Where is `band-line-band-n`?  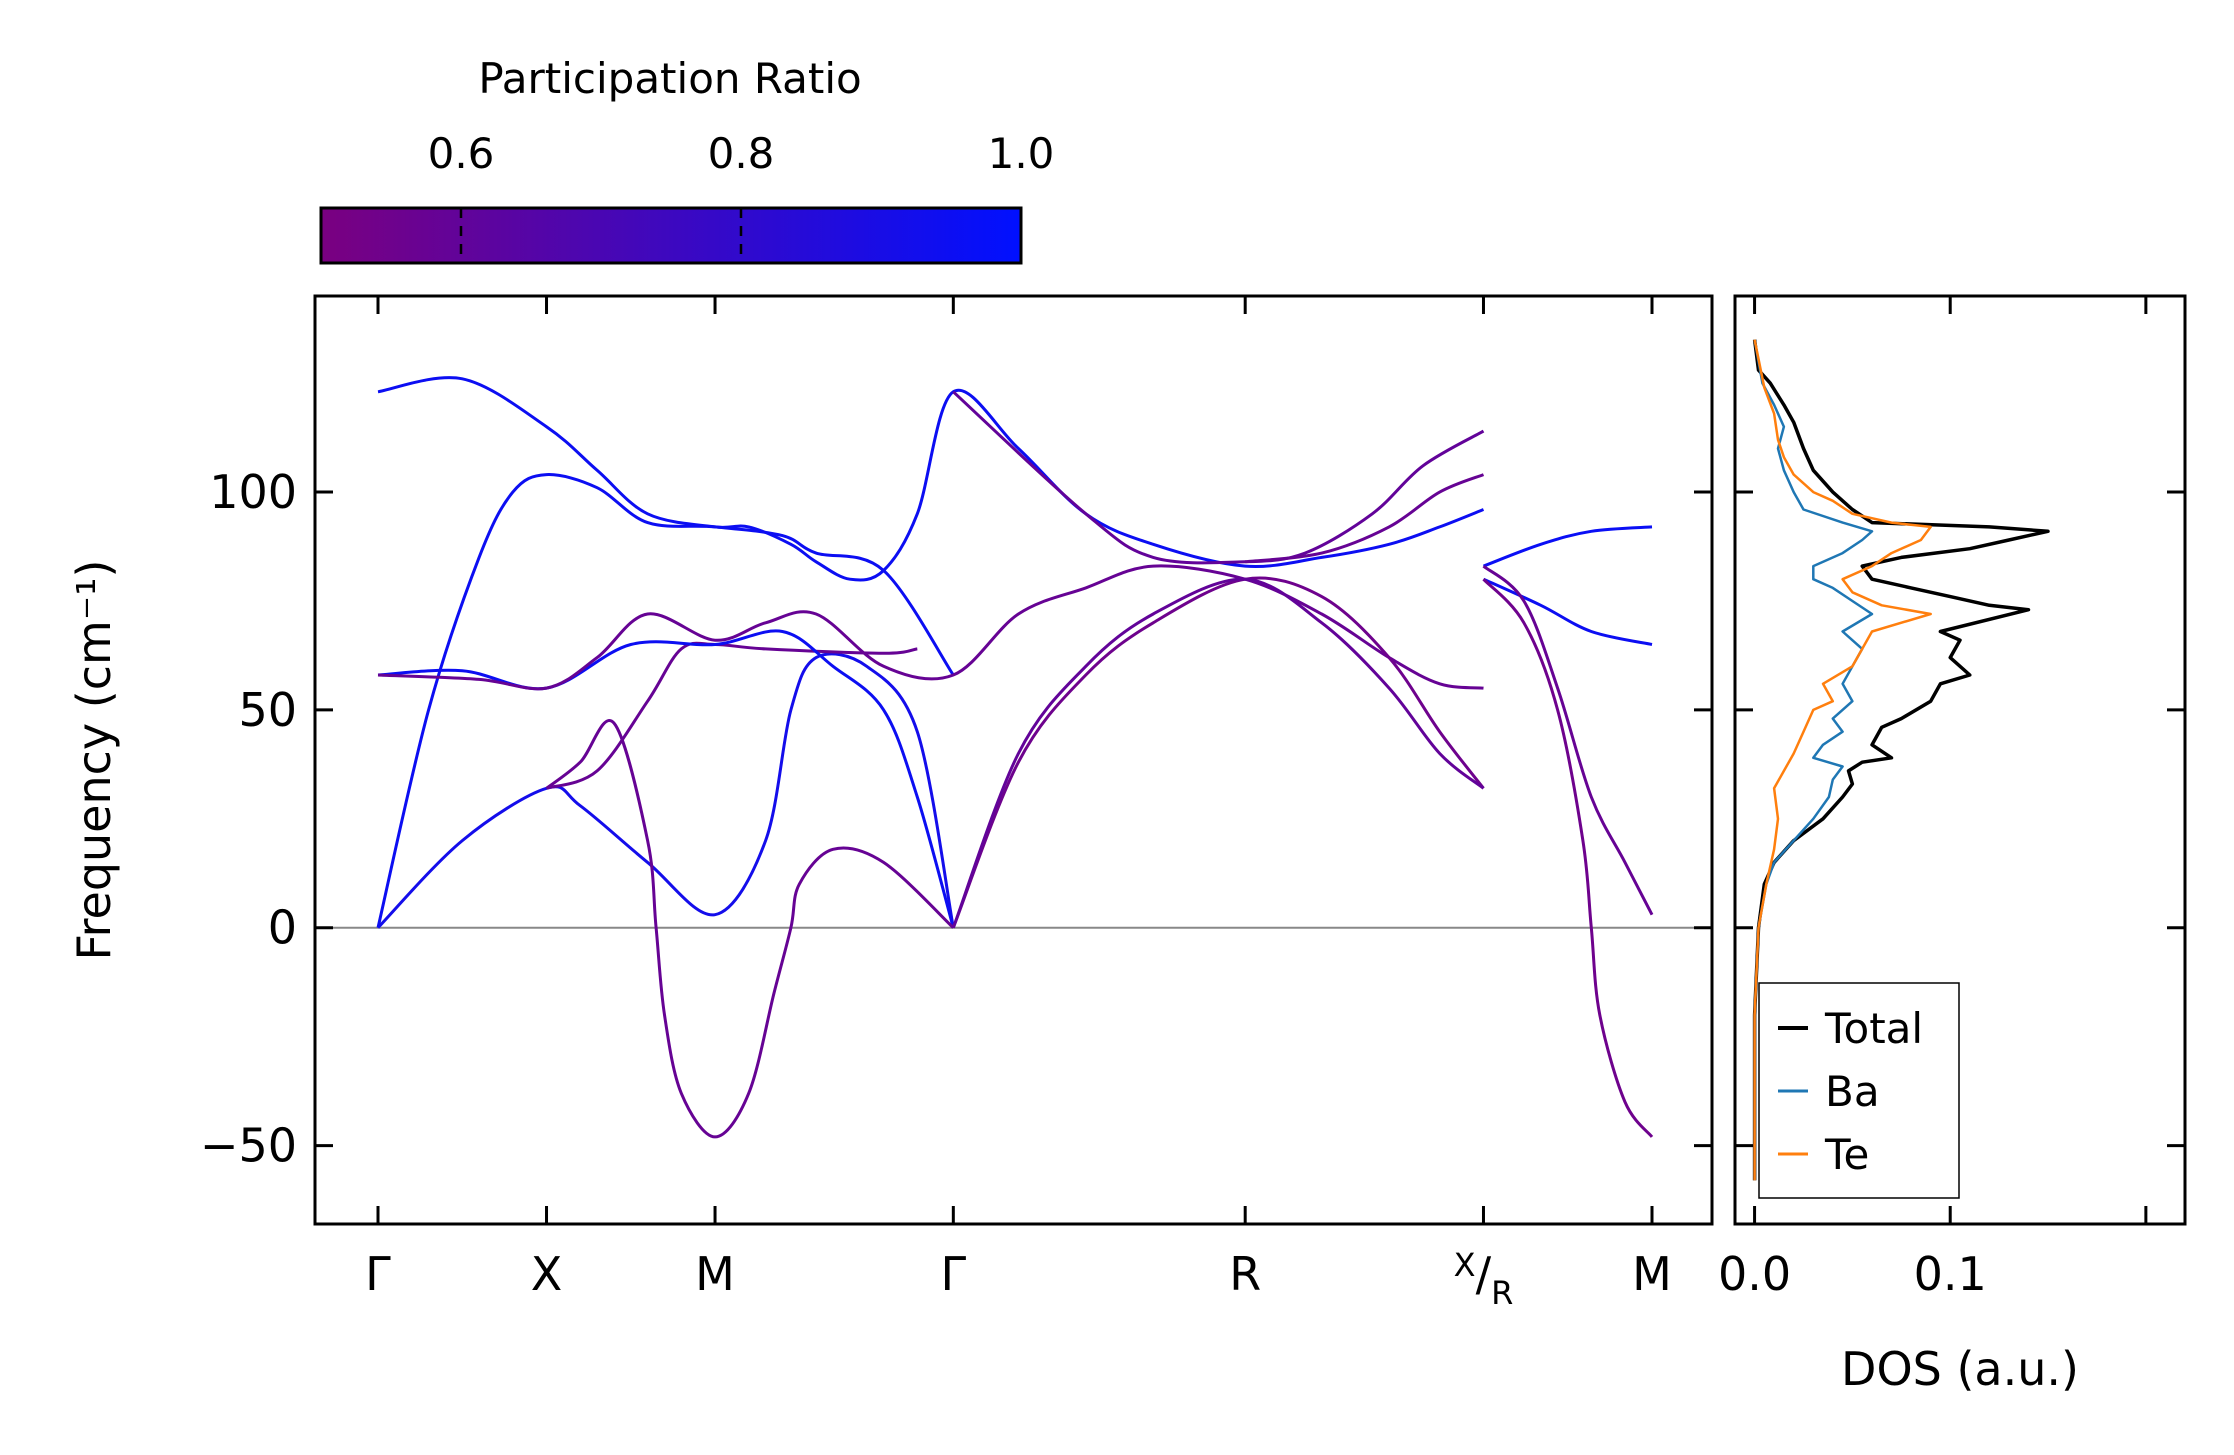 band-line-band-n is located at coordinates (1568, 740).